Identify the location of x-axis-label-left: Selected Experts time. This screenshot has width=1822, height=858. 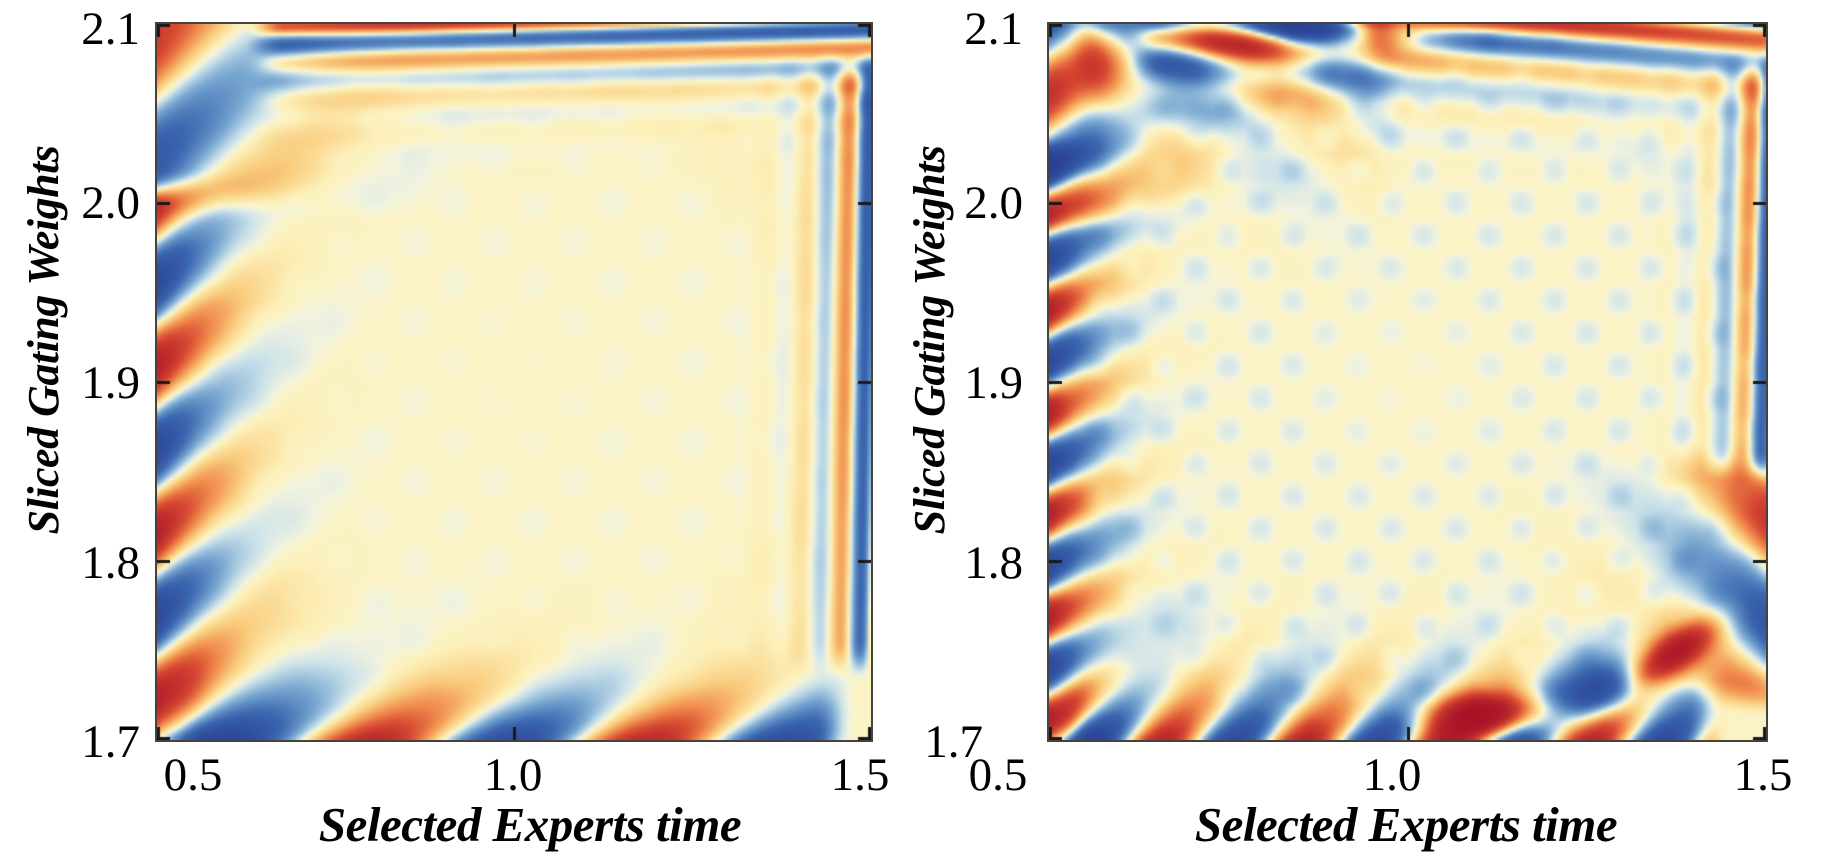
(530, 824).